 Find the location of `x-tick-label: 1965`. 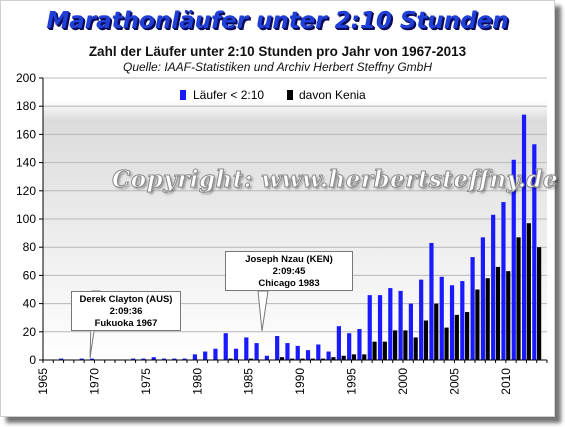

x-tick-label: 1965 is located at coordinates (43, 381).